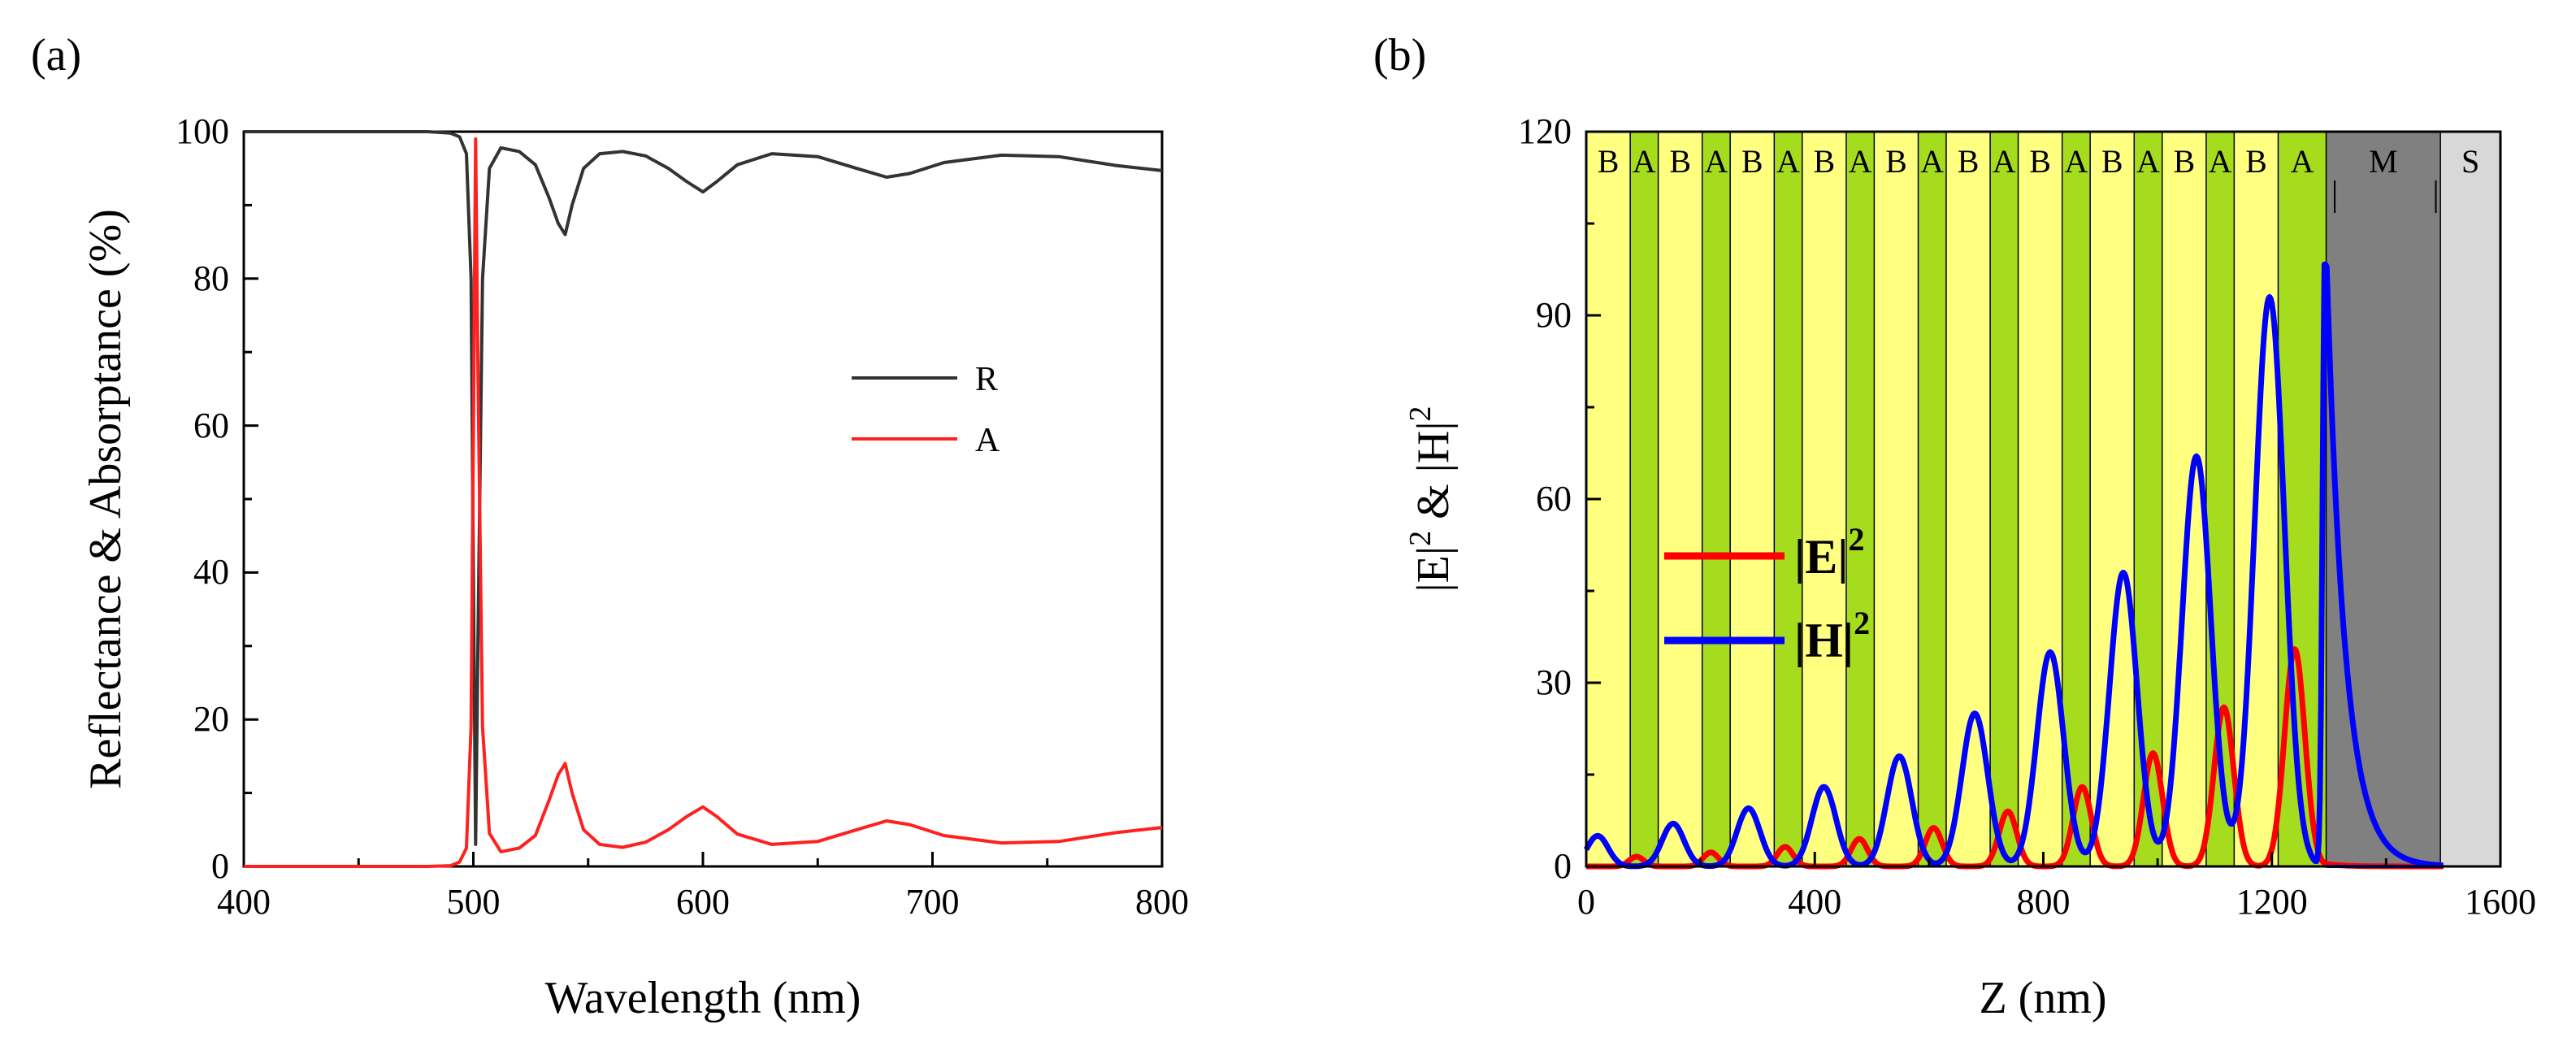 Image resolution: width=2576 pixels, height=1055 pixels. I want to click on panel-a-ytick: 20, so click(211, 719).